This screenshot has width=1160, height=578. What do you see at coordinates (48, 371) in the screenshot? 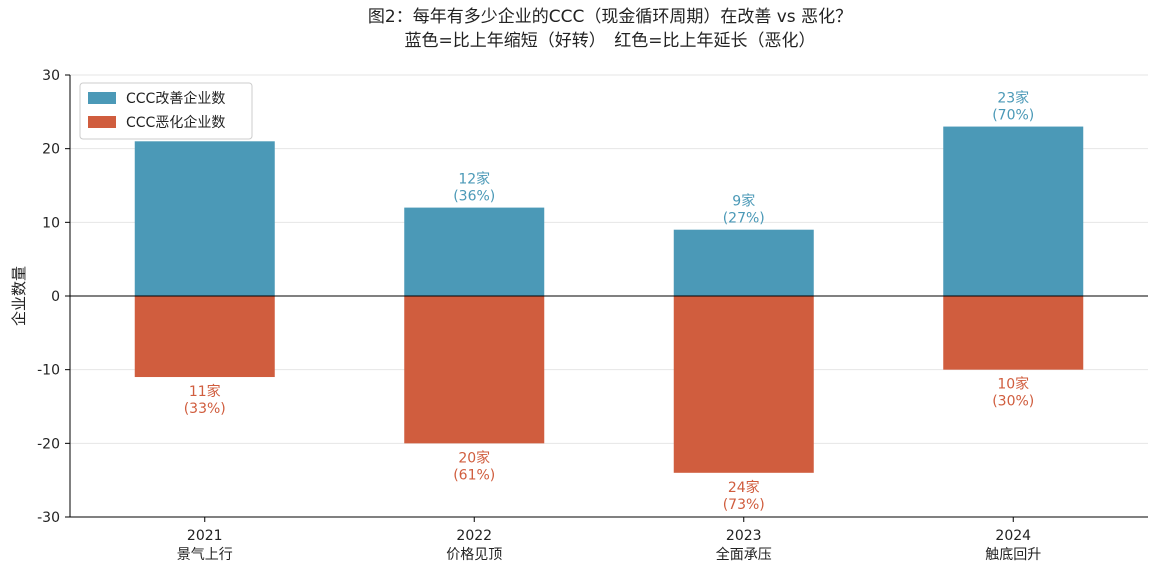
I see `y-tick-label: -10` at bounding box center [48, 371].